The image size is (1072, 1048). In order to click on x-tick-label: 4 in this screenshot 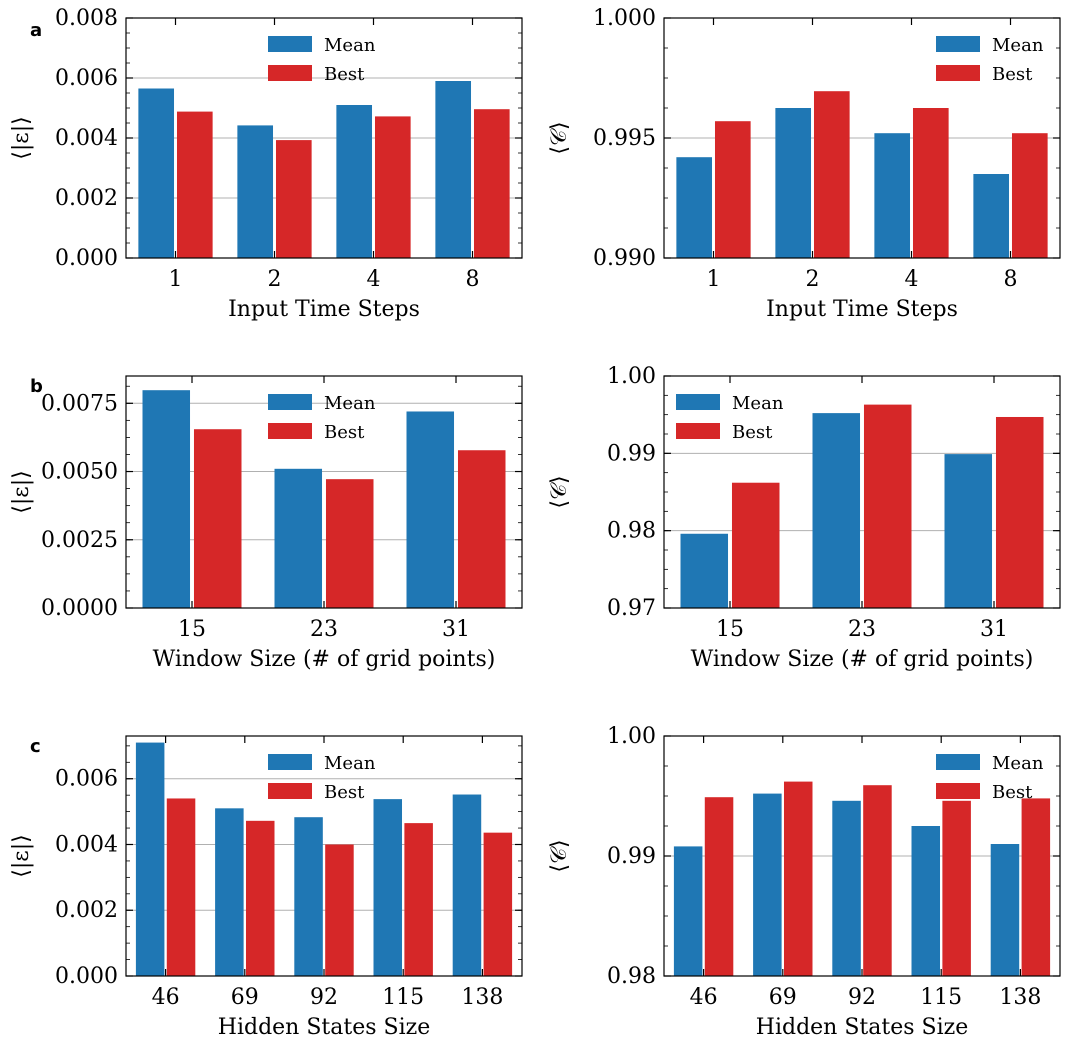, I will do `click(374, 279)`.